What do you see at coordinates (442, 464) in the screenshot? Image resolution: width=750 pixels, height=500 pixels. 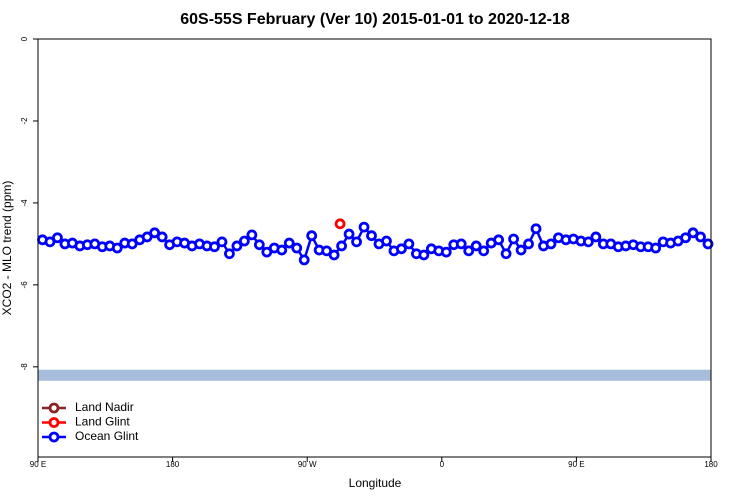 I see `x-tick-label: 0` at bounding box center [442, 464].